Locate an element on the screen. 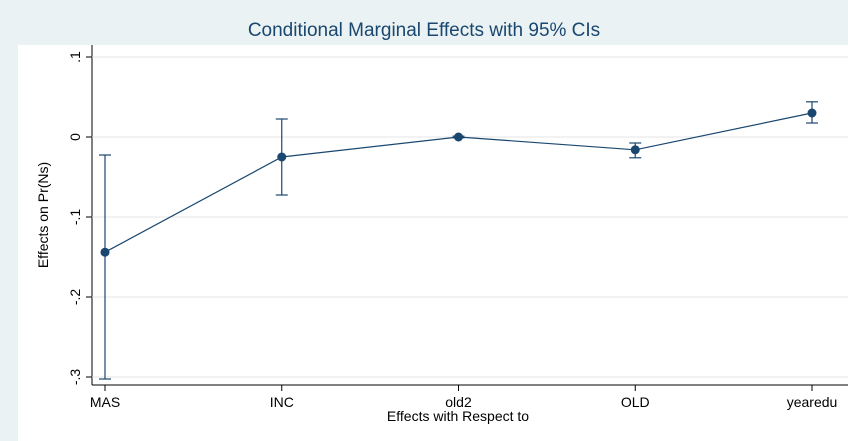  y-tick-label: 0 is located at coordinates (75, 137).